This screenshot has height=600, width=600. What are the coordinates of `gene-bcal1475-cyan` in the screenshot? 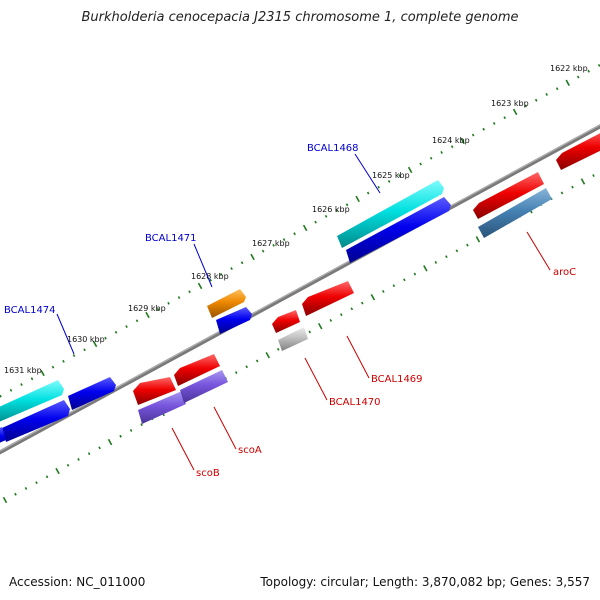 It's located at (32, 402).